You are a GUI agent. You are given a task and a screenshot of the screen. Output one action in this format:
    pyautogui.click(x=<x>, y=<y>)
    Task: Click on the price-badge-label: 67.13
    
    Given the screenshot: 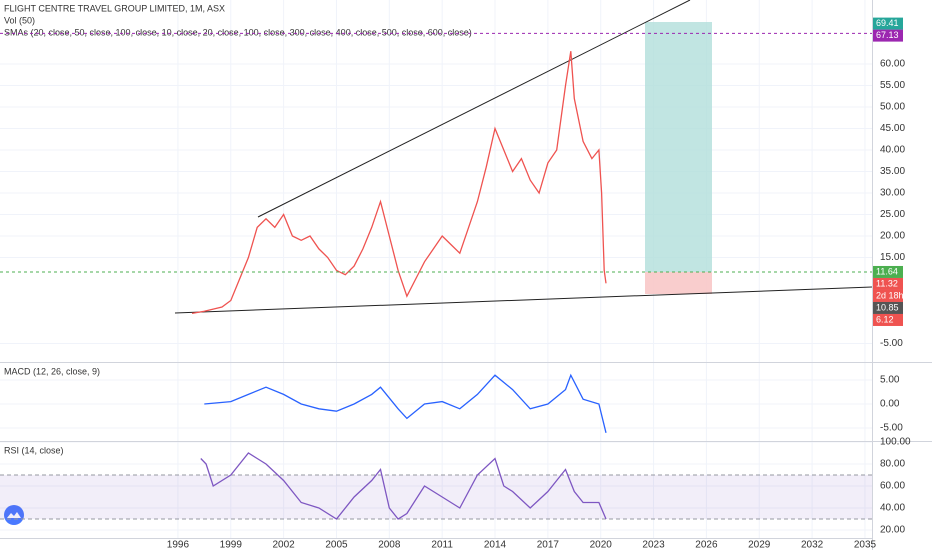 What is the action you would take?
    pyautogui.click(x=887, y=35)
    